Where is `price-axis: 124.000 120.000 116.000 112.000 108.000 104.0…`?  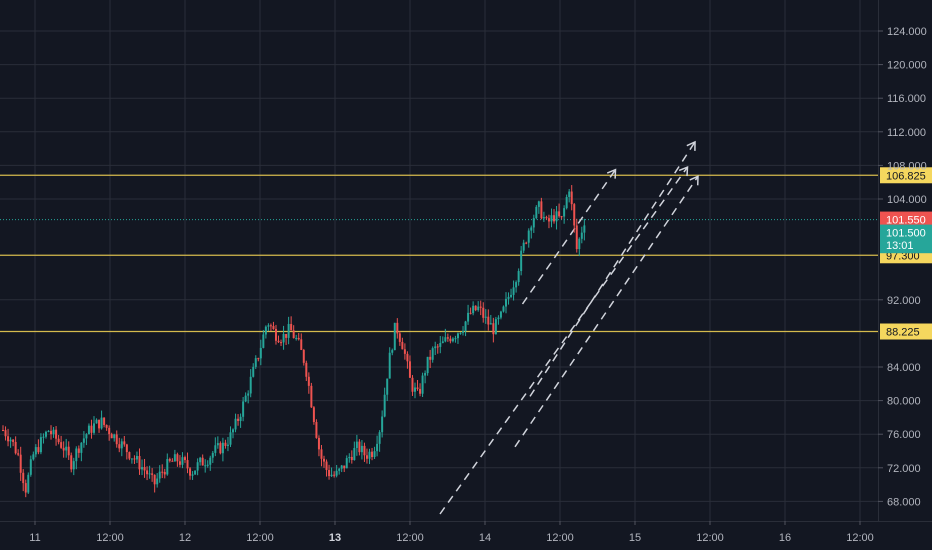 price-axis: 124.000 120.000 116.000 112.000 108.000 104.0… is located at coordinates (902, 260).